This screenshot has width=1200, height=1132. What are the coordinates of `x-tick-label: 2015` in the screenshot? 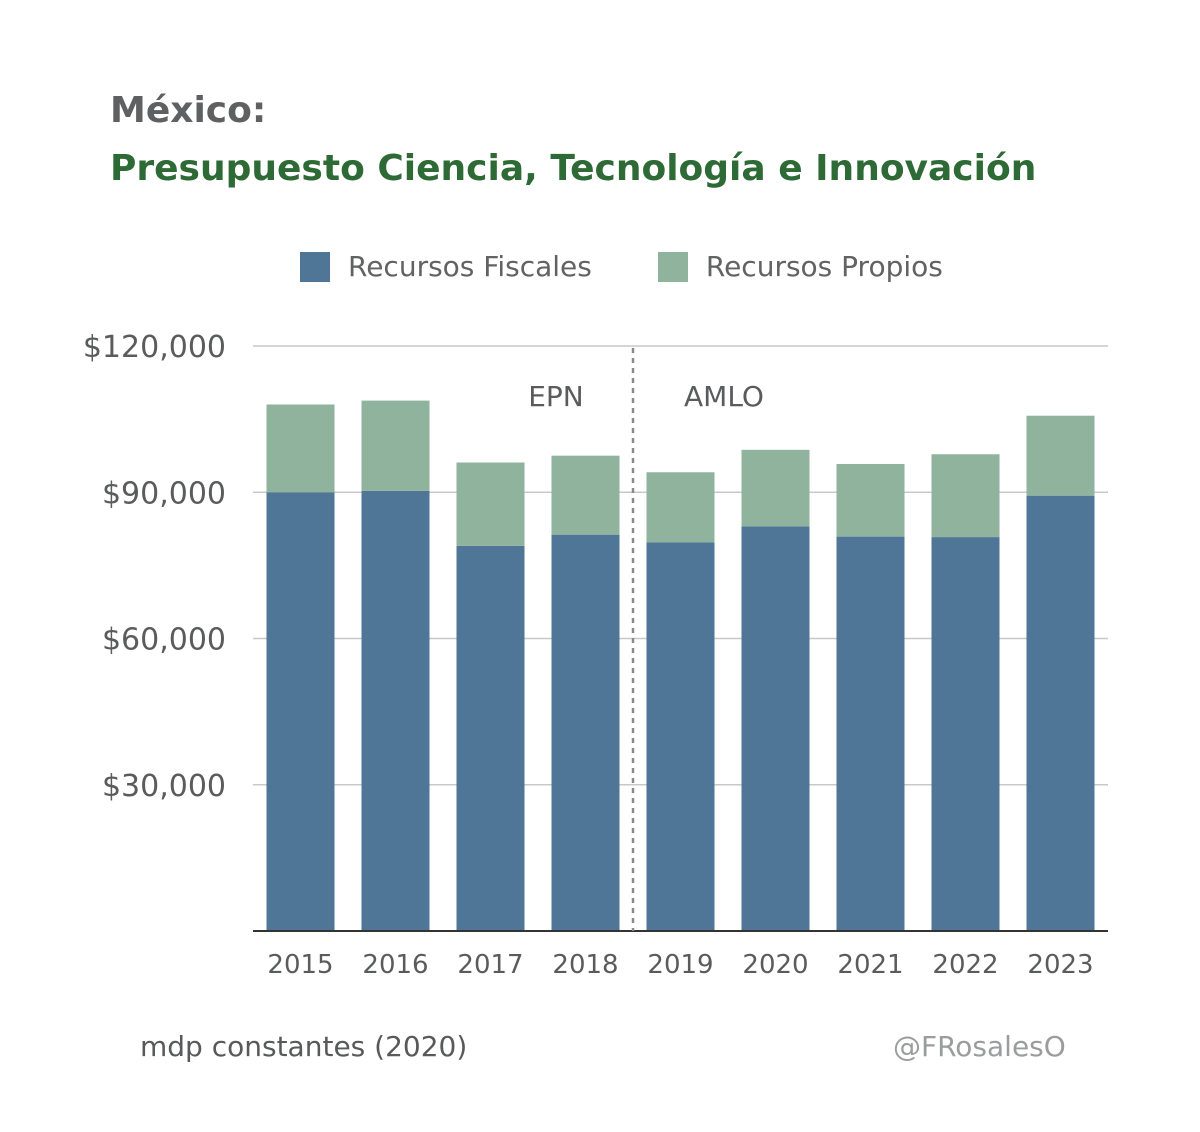 It's located at (300, 965).